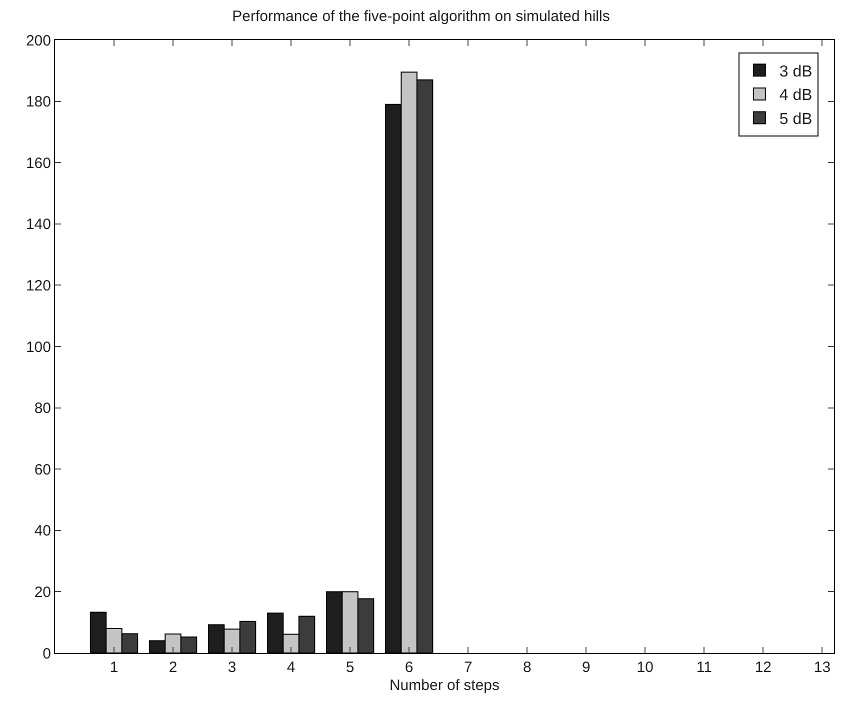  Describe the element at coordinates (173, 667) in the screenshot. I see `x-tick-label: 2` at that location.